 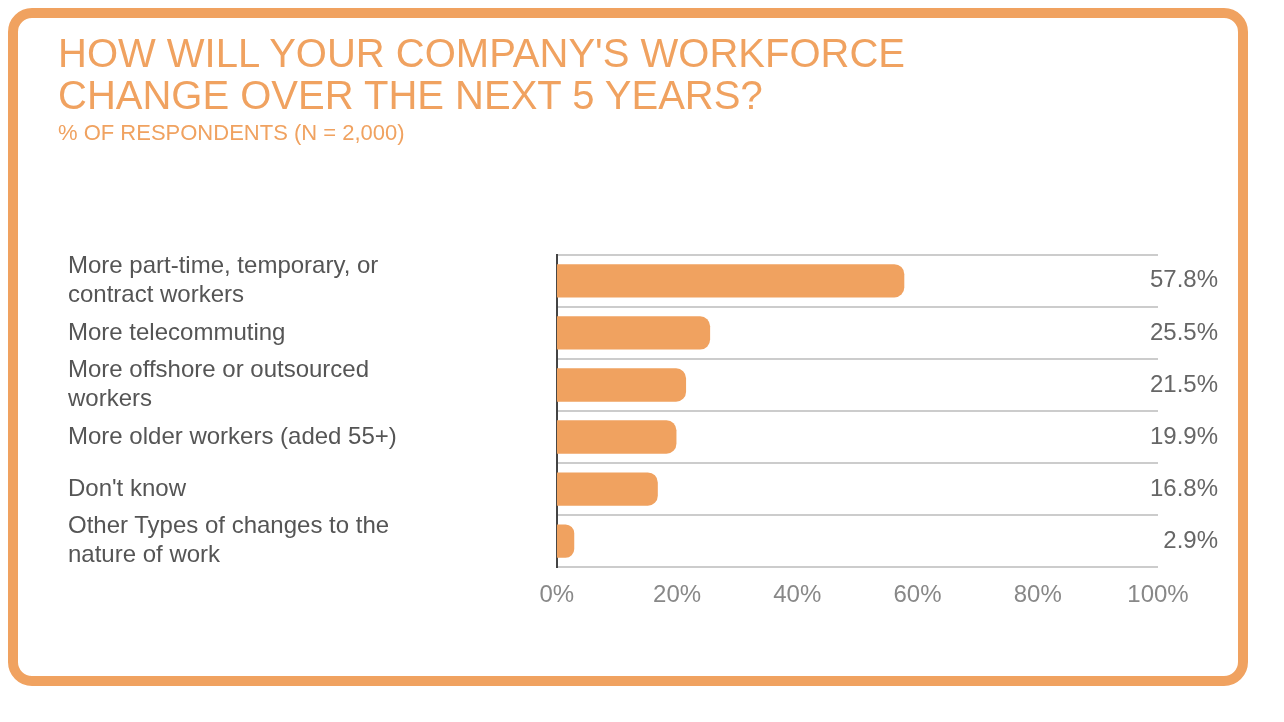 I want to click on x-tick-label: 0%, so click(x=557, y=594).